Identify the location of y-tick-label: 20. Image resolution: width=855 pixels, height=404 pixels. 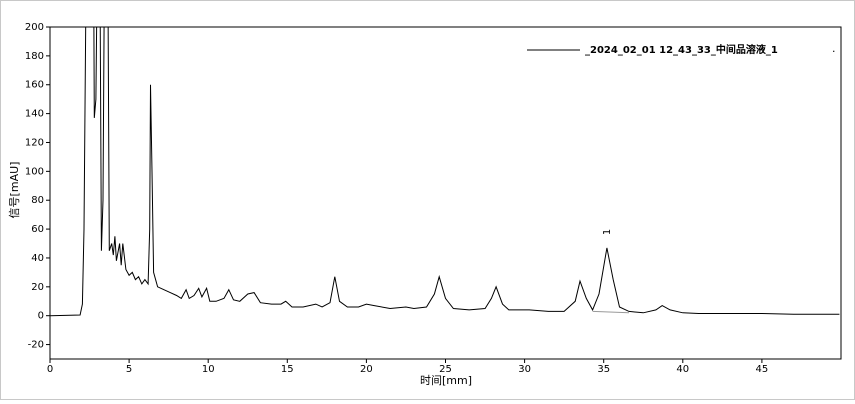
(37, 287).